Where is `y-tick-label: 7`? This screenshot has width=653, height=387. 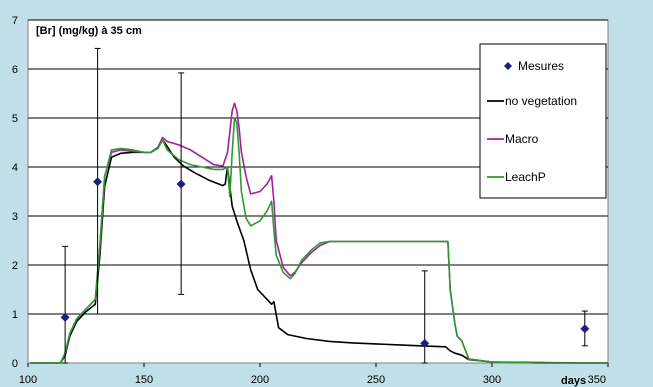
y-tick-label: 7 is located at coordinates (15, 21).